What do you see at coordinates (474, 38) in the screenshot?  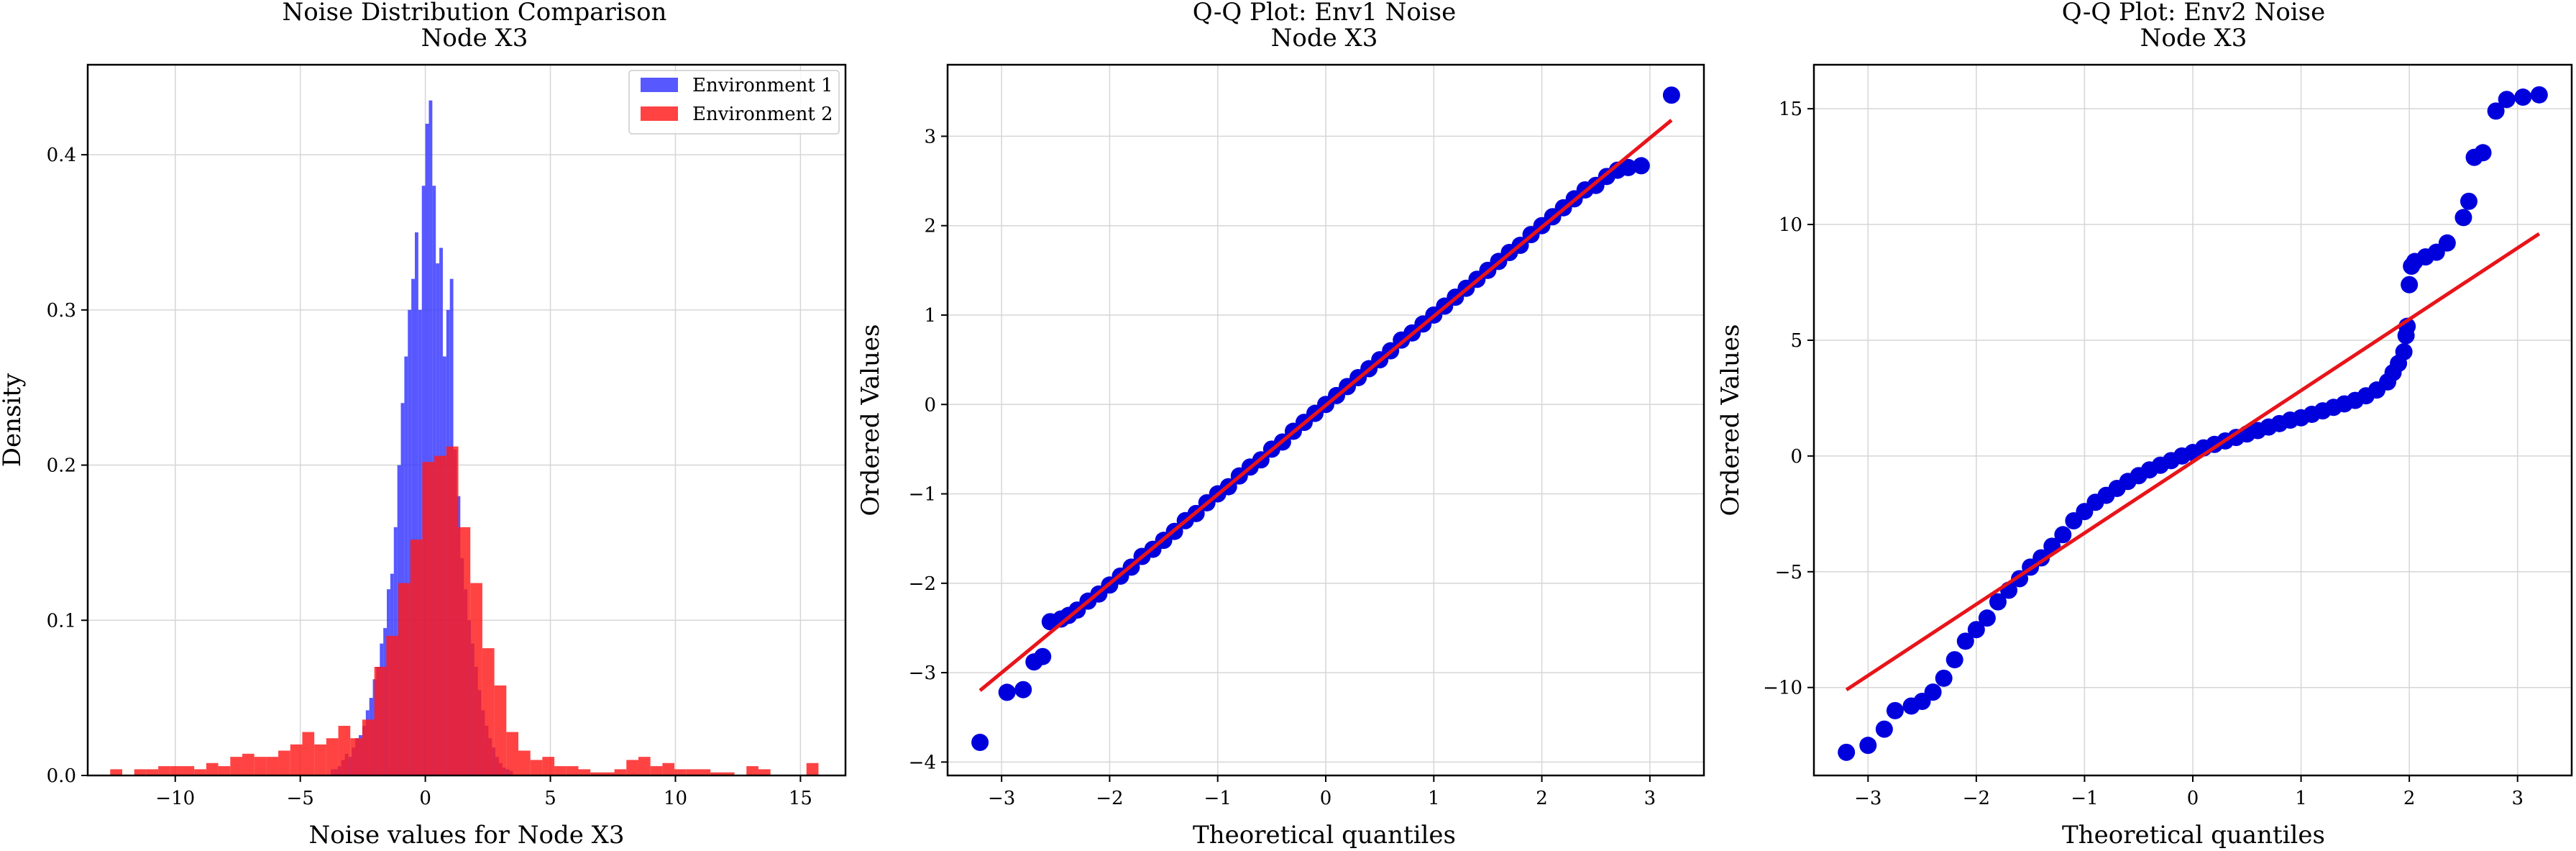 I see `panel1-subtitle: Node X3` at bounding box center [474, 38].